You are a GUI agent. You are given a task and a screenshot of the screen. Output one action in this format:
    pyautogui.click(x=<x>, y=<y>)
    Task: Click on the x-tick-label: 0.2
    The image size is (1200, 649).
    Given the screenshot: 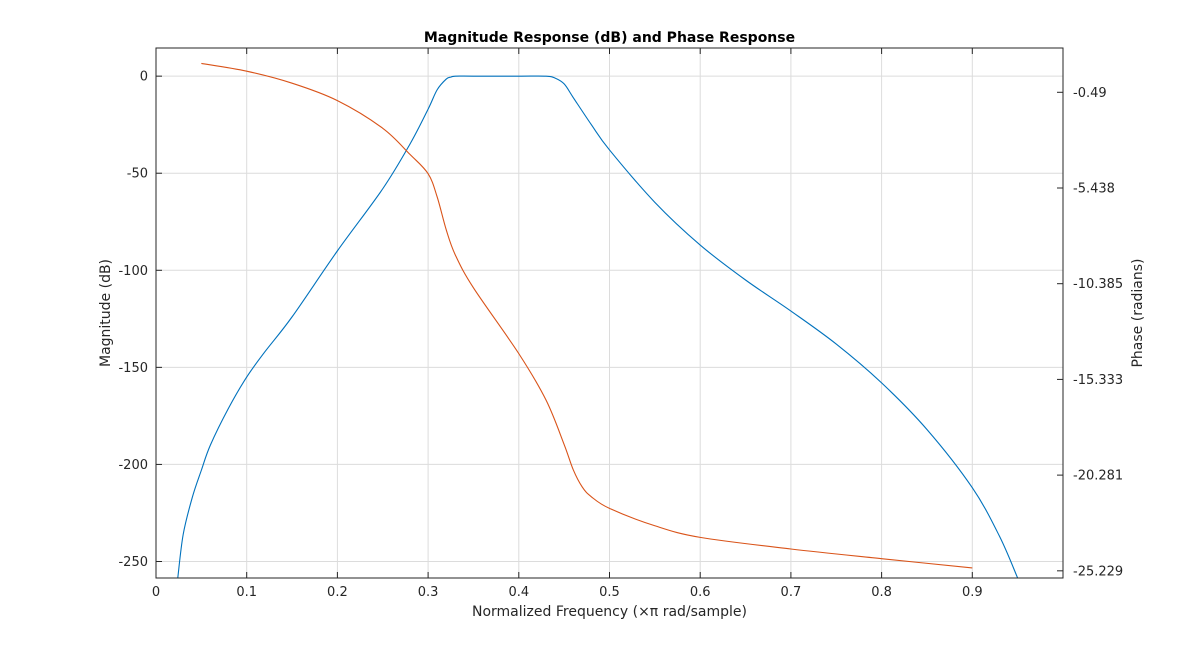 What is the action you would take?
    pyautogui.click(x=337, y=592)
    